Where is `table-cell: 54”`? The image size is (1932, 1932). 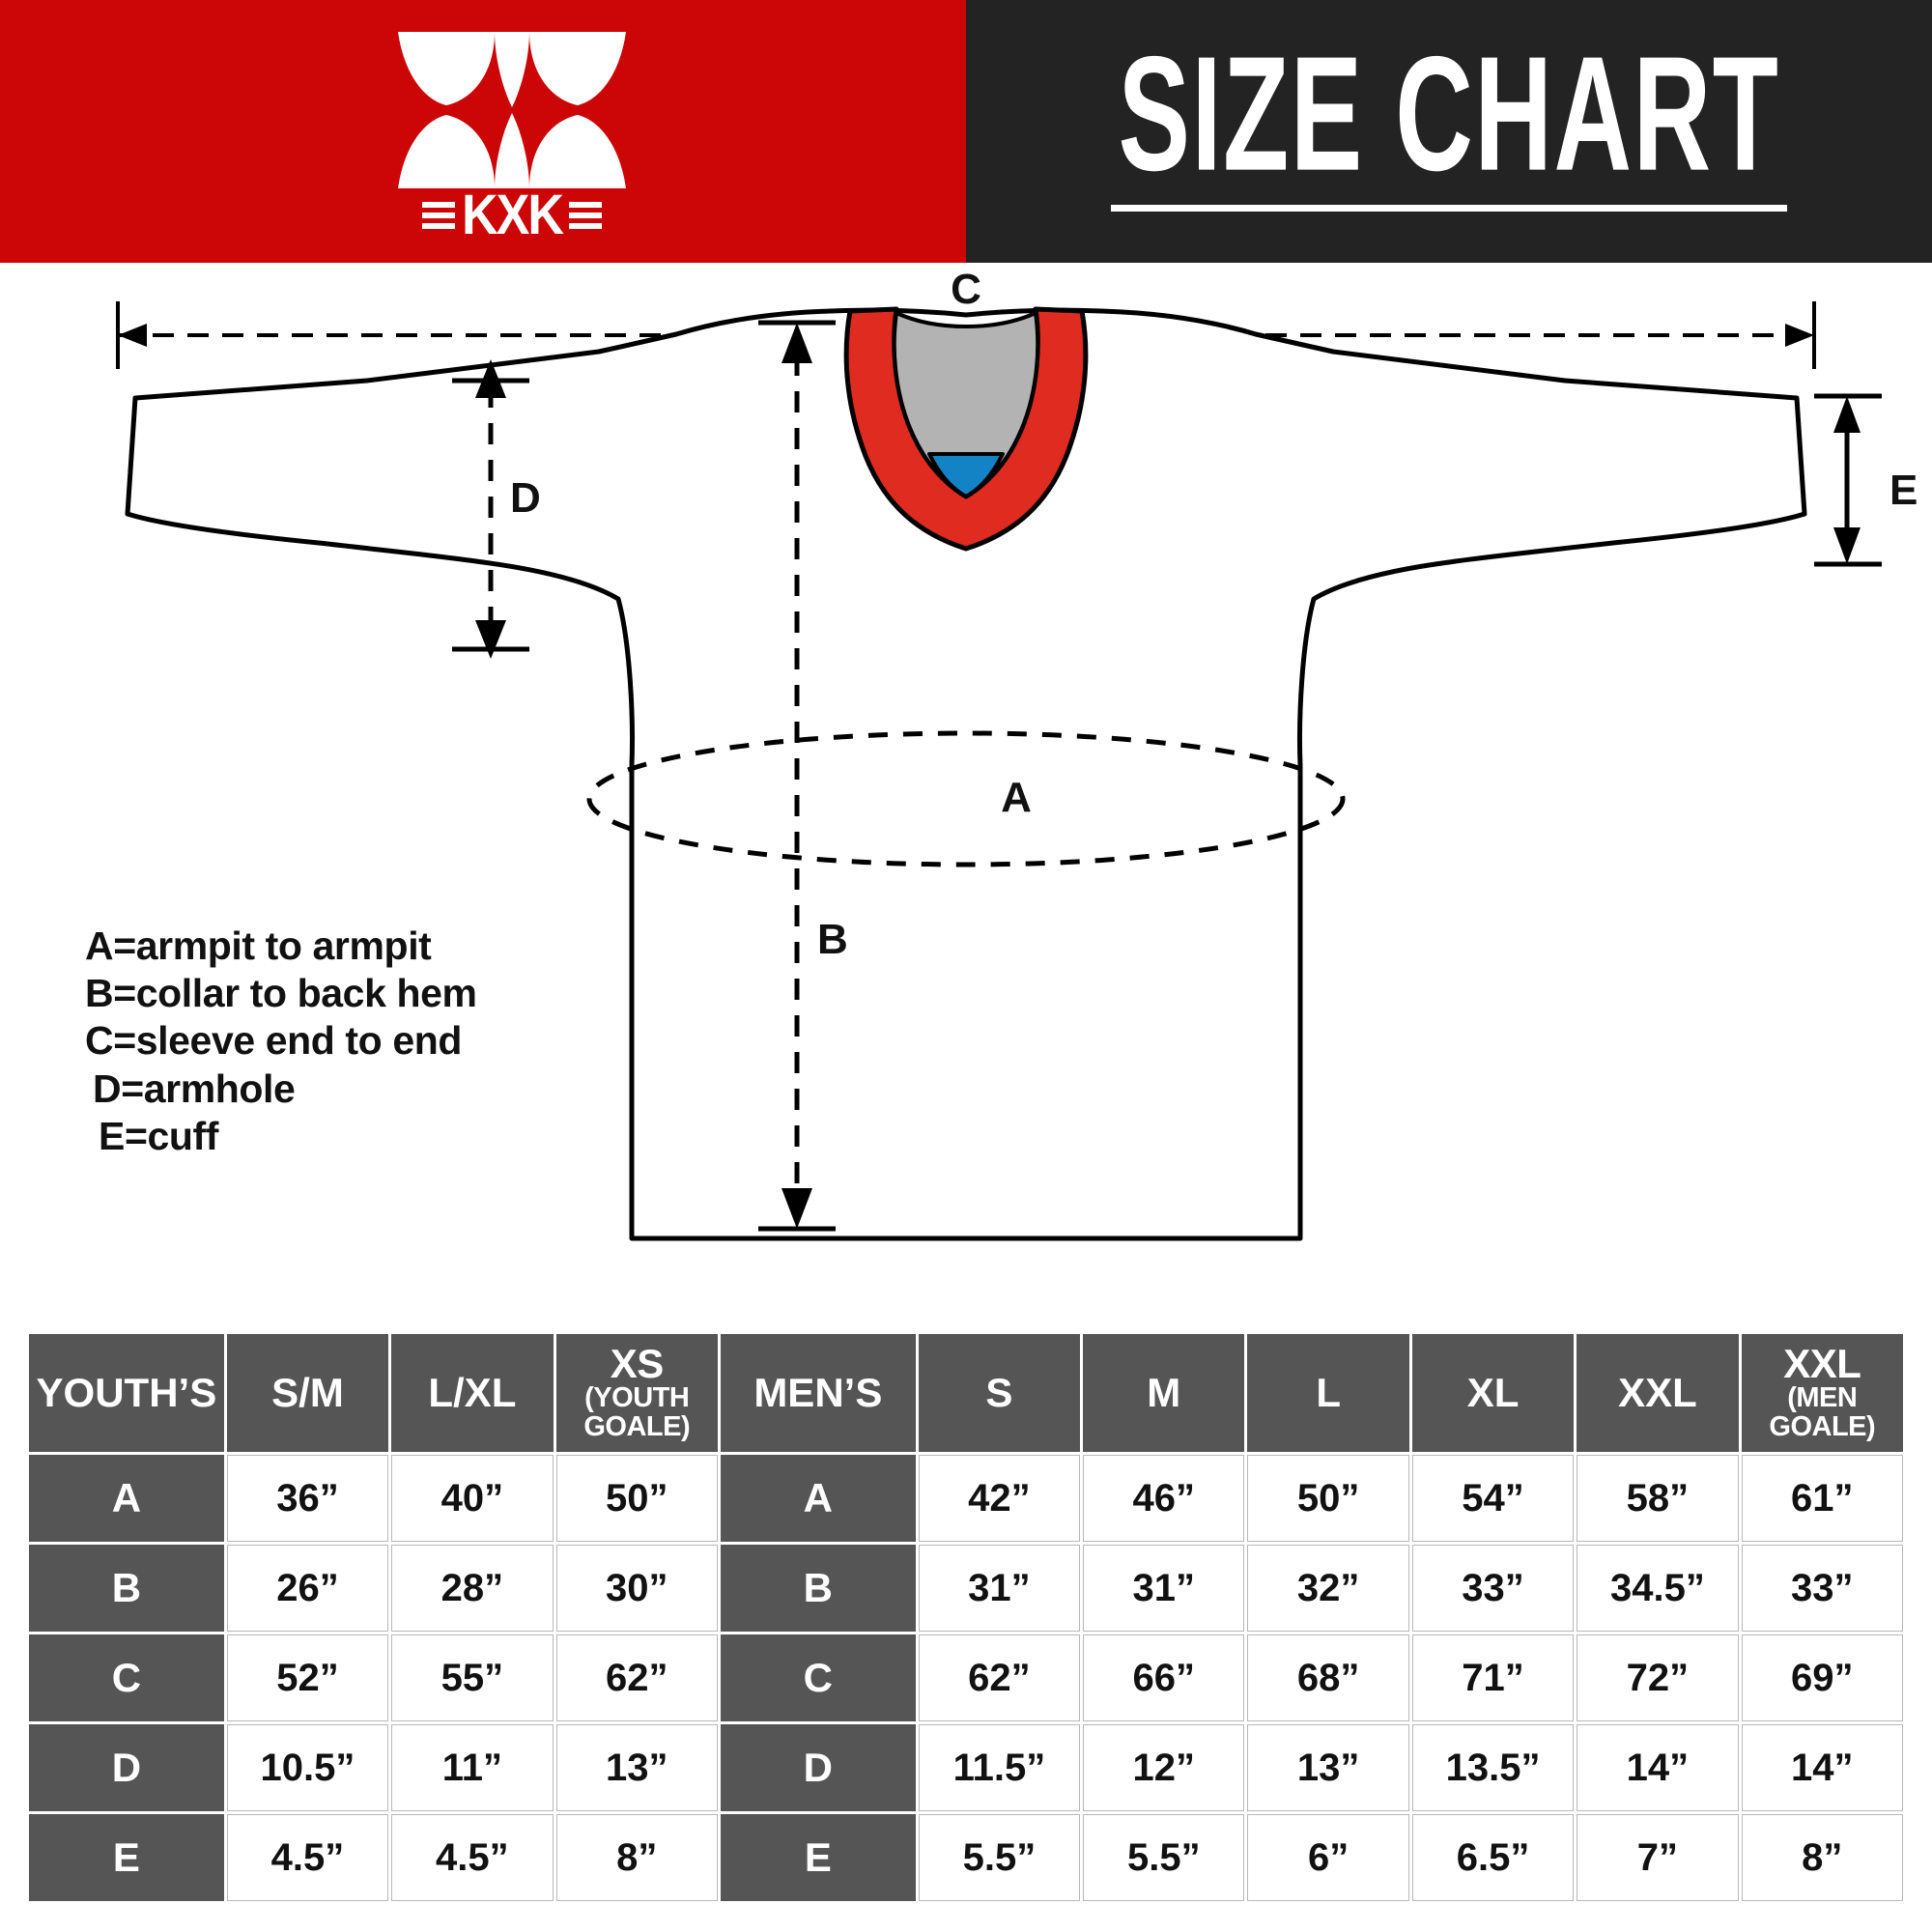 table-cell: 54” is located at coordinates (1493, 1498).